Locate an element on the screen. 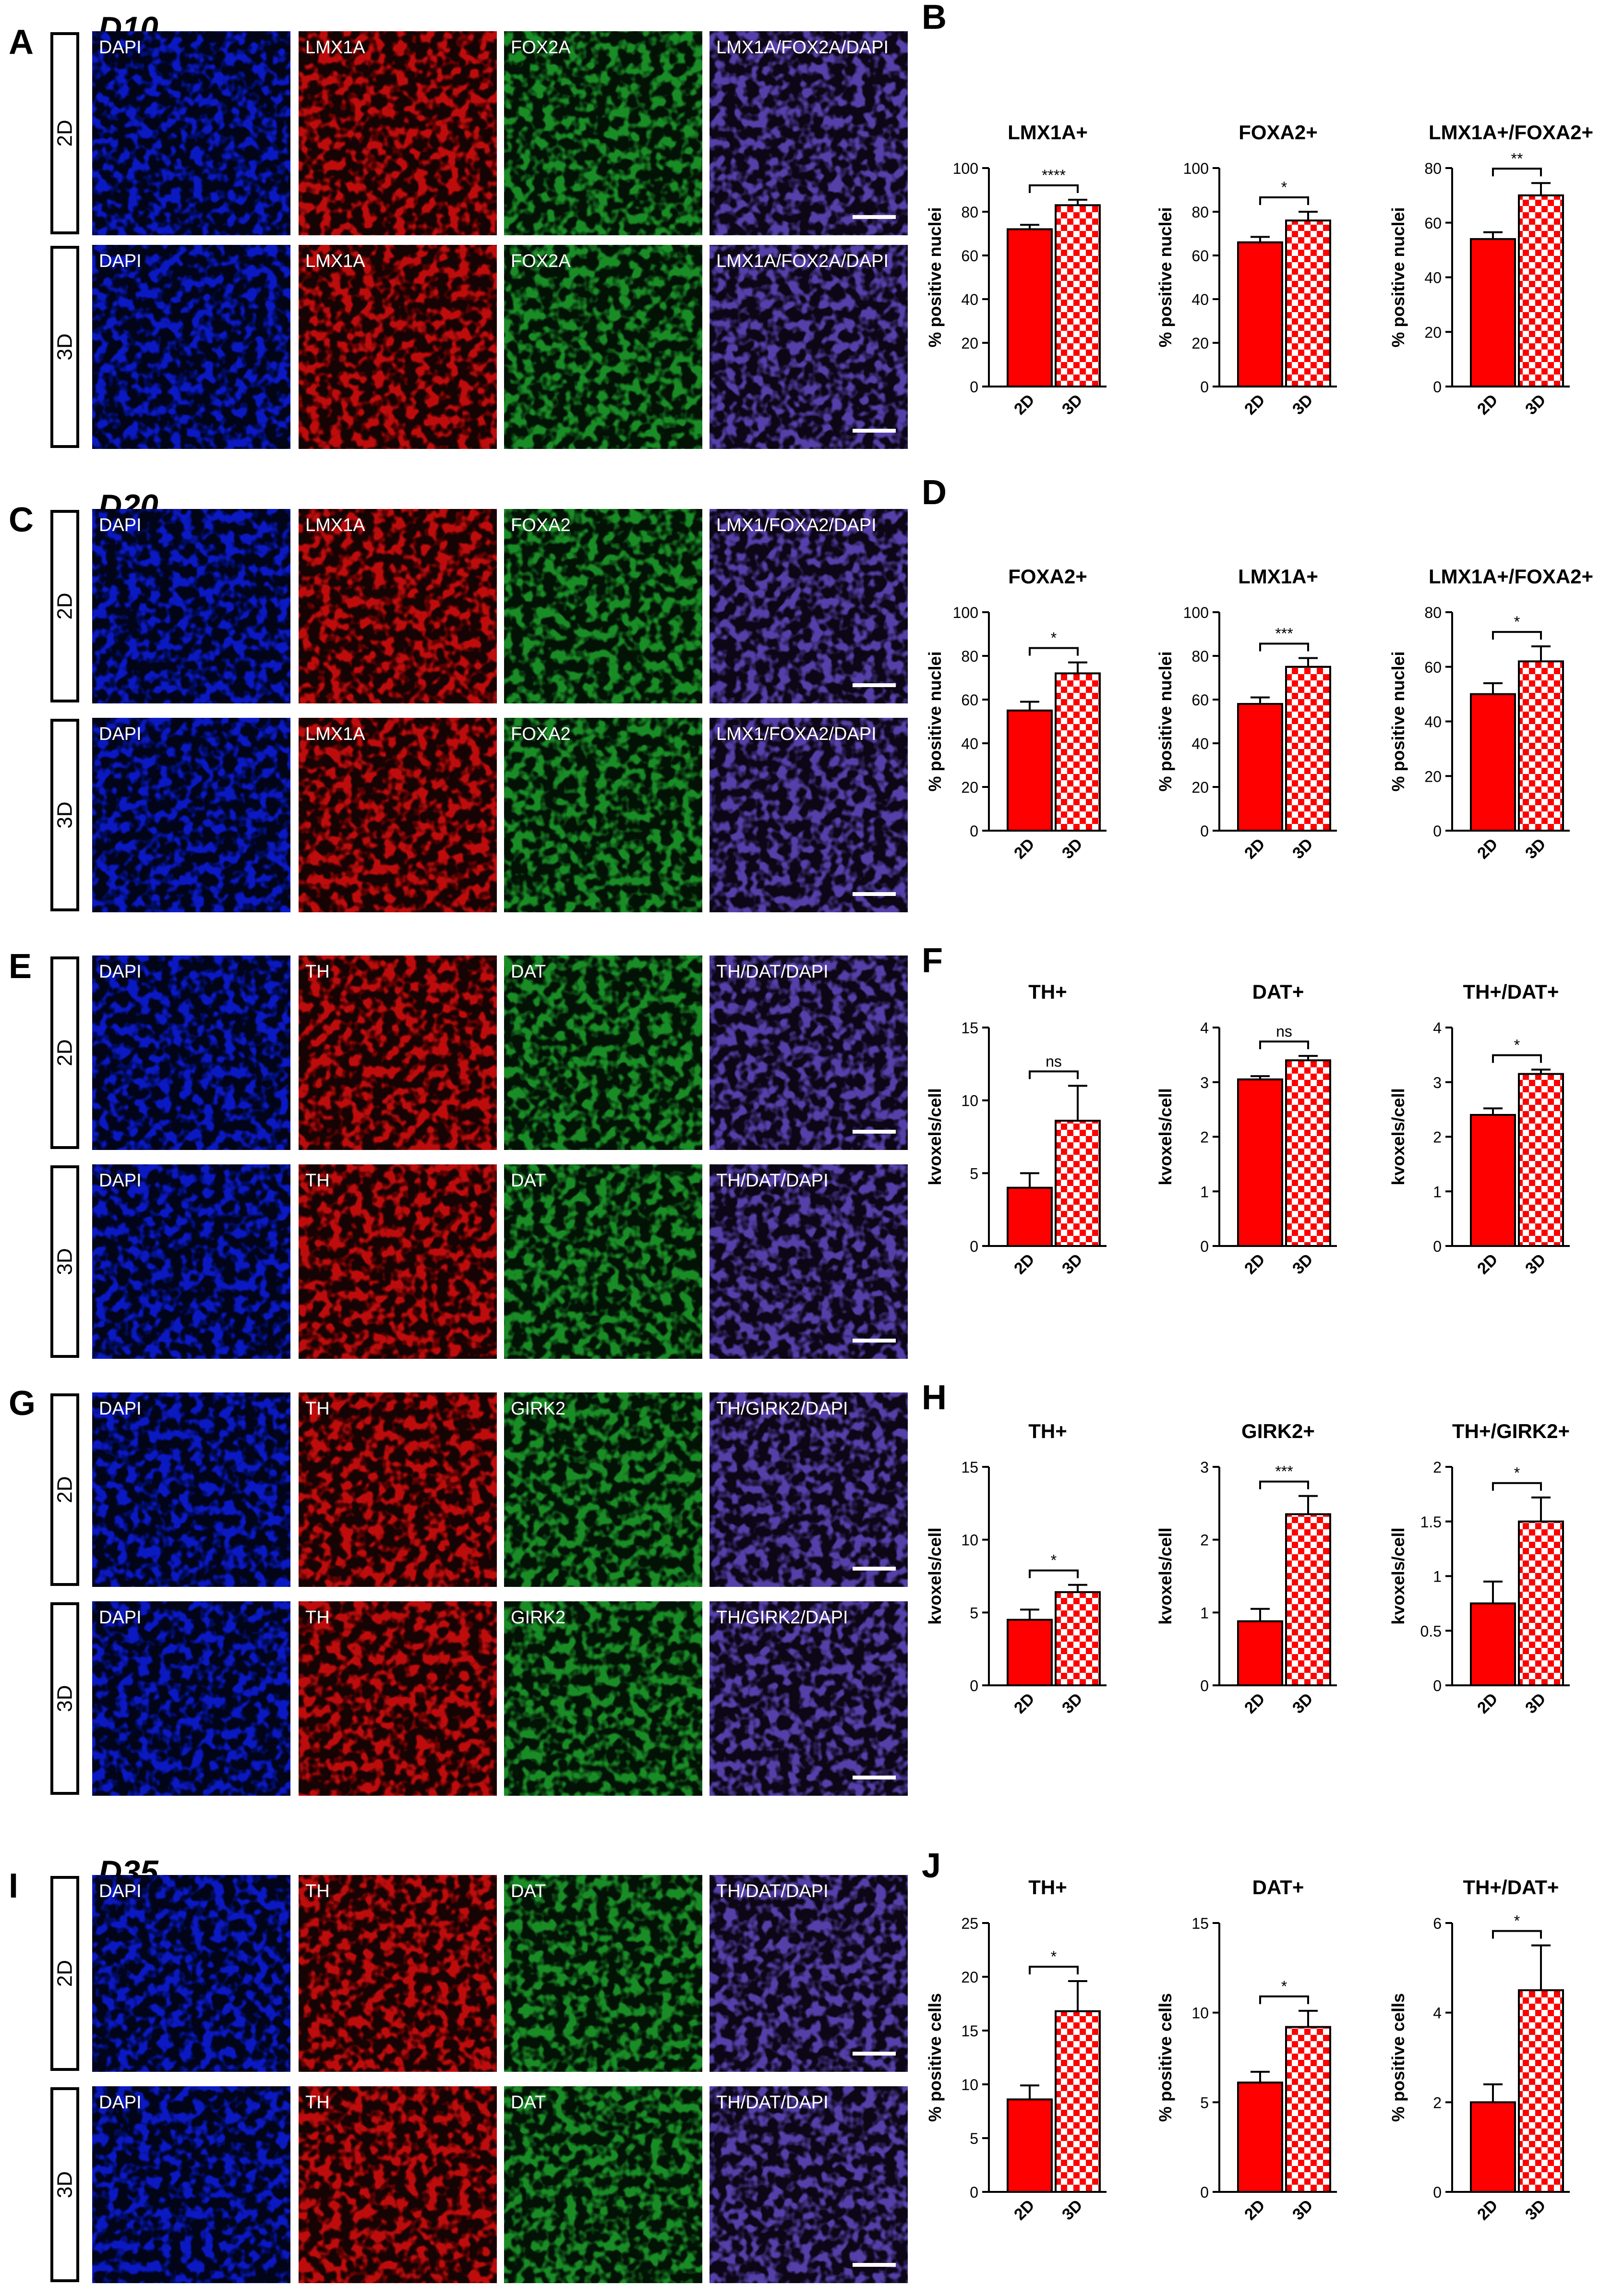  channel-label: TH/GIRK2/DAPI is located at coordinates (782, 1618).